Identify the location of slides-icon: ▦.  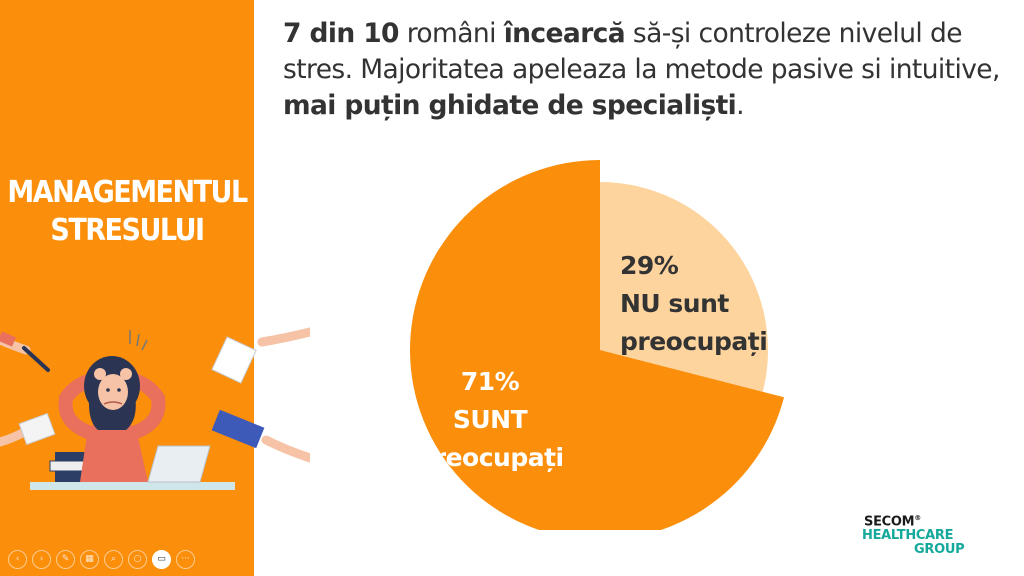
(89, 559).